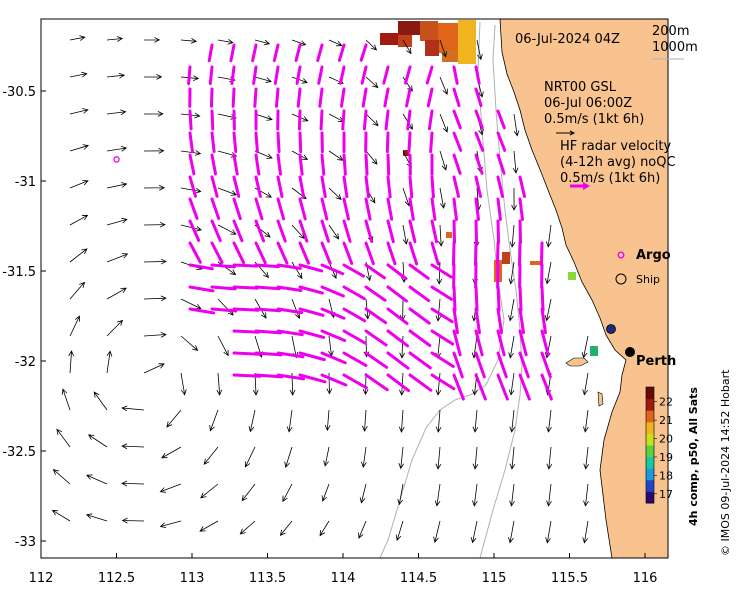 The width and height of the screenshot is (740, 592). What do you see at coordinates (19, 272) in the screenshot?
I see `y-tick-label: -31.5` at bounding box center [19, 272].